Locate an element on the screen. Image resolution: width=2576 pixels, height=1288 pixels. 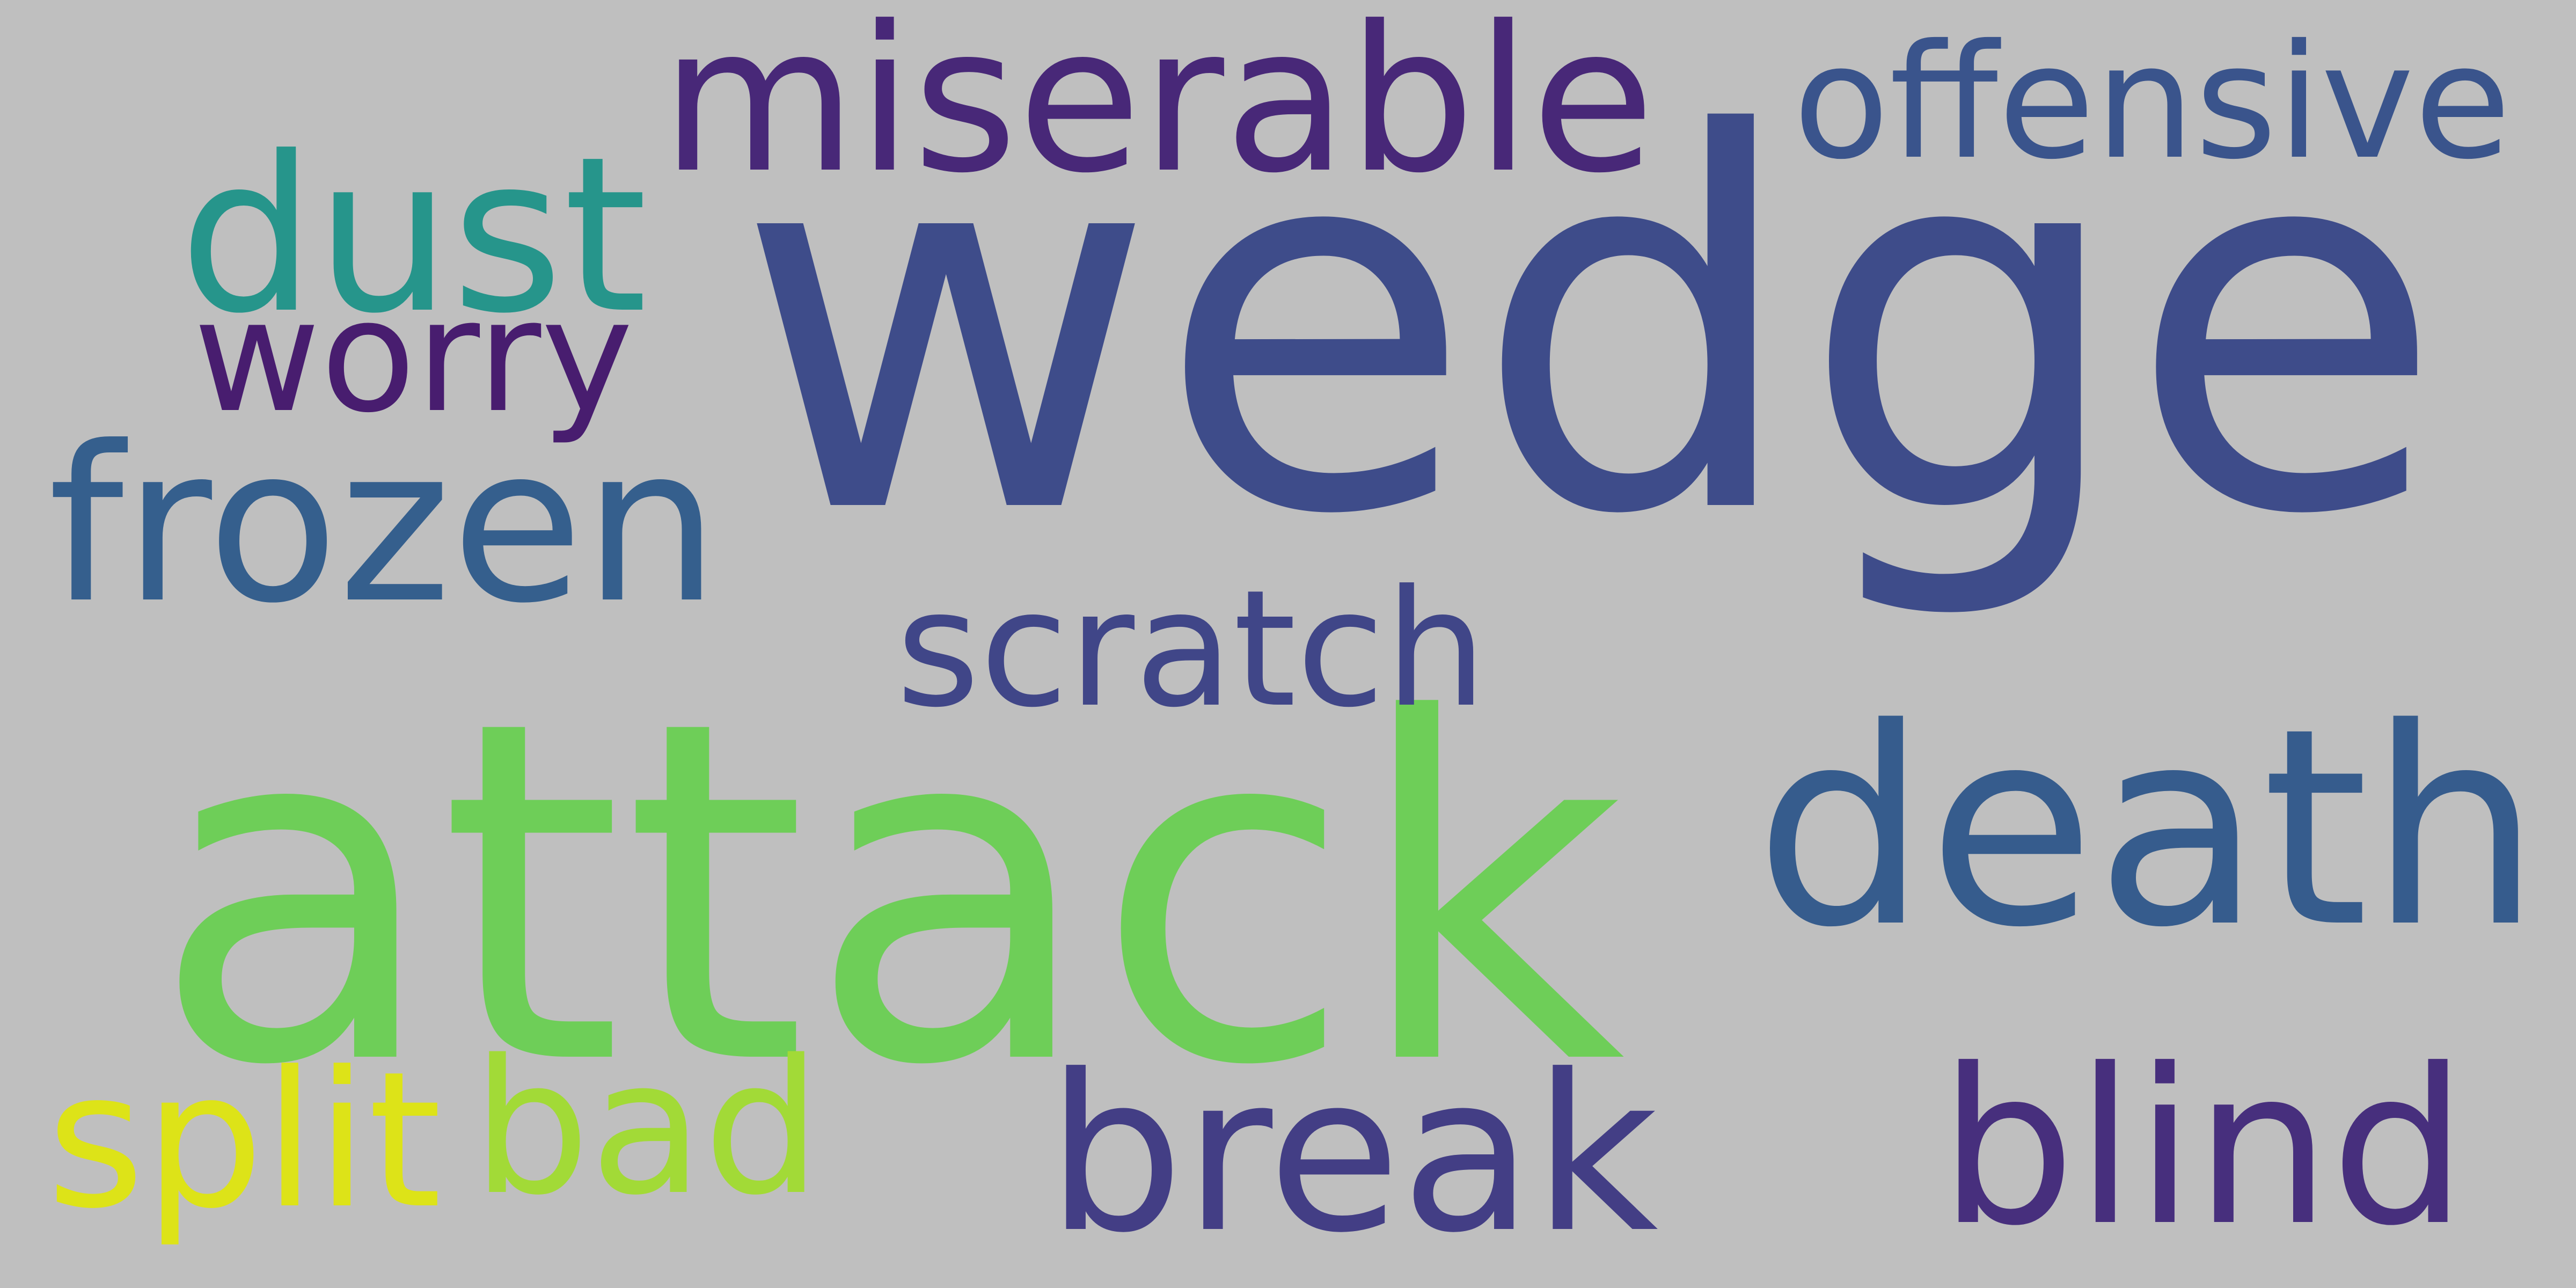
word-break: break is located at coordinates (1352, 1154).